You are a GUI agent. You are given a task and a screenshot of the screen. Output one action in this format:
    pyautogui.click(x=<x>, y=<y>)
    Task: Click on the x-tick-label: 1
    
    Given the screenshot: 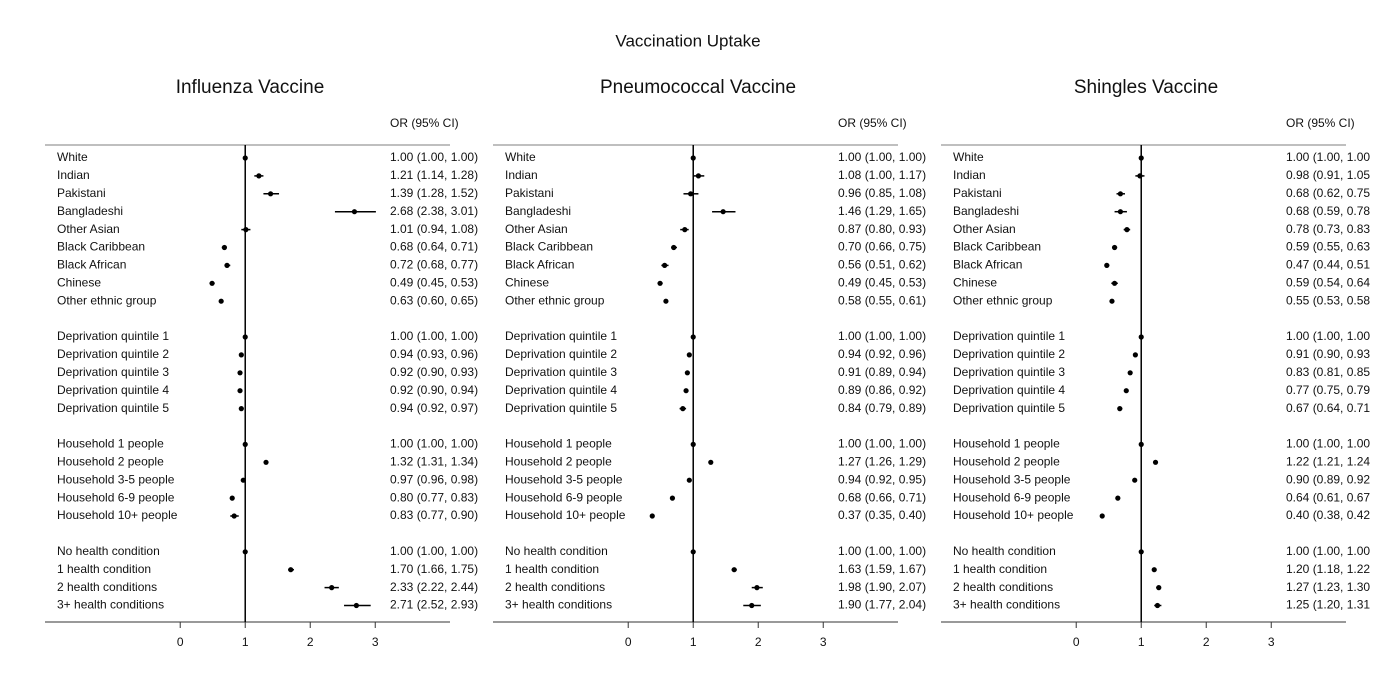 What is the action you would take?
    pyautogui.click(x=245, y=642)
    